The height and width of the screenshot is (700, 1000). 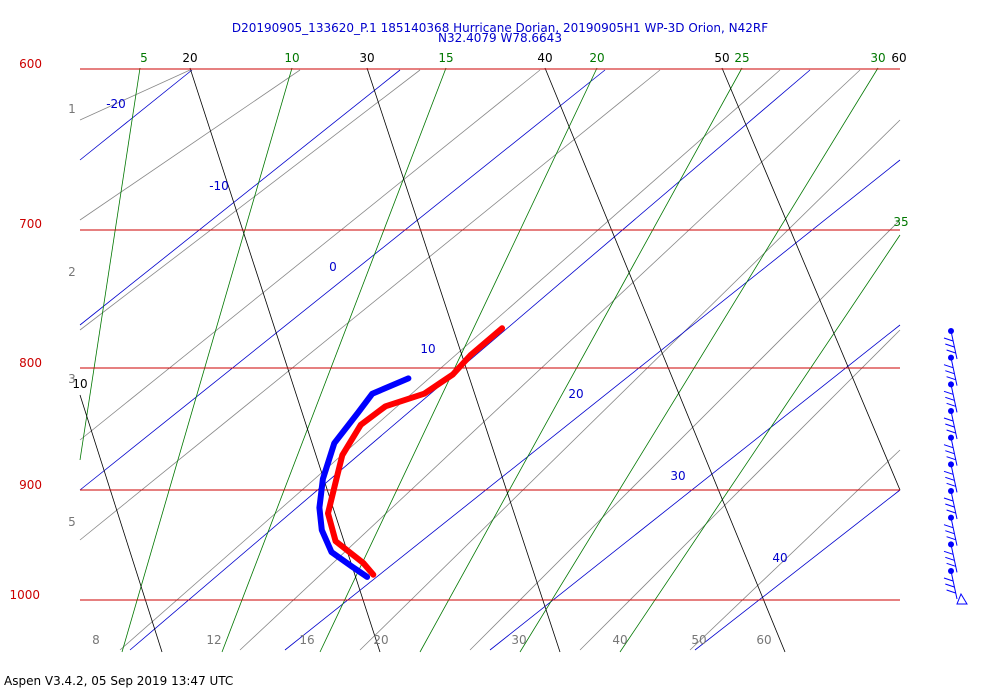 I want to click on dry-adiabat-label: 10, so click(x=427, y=349).